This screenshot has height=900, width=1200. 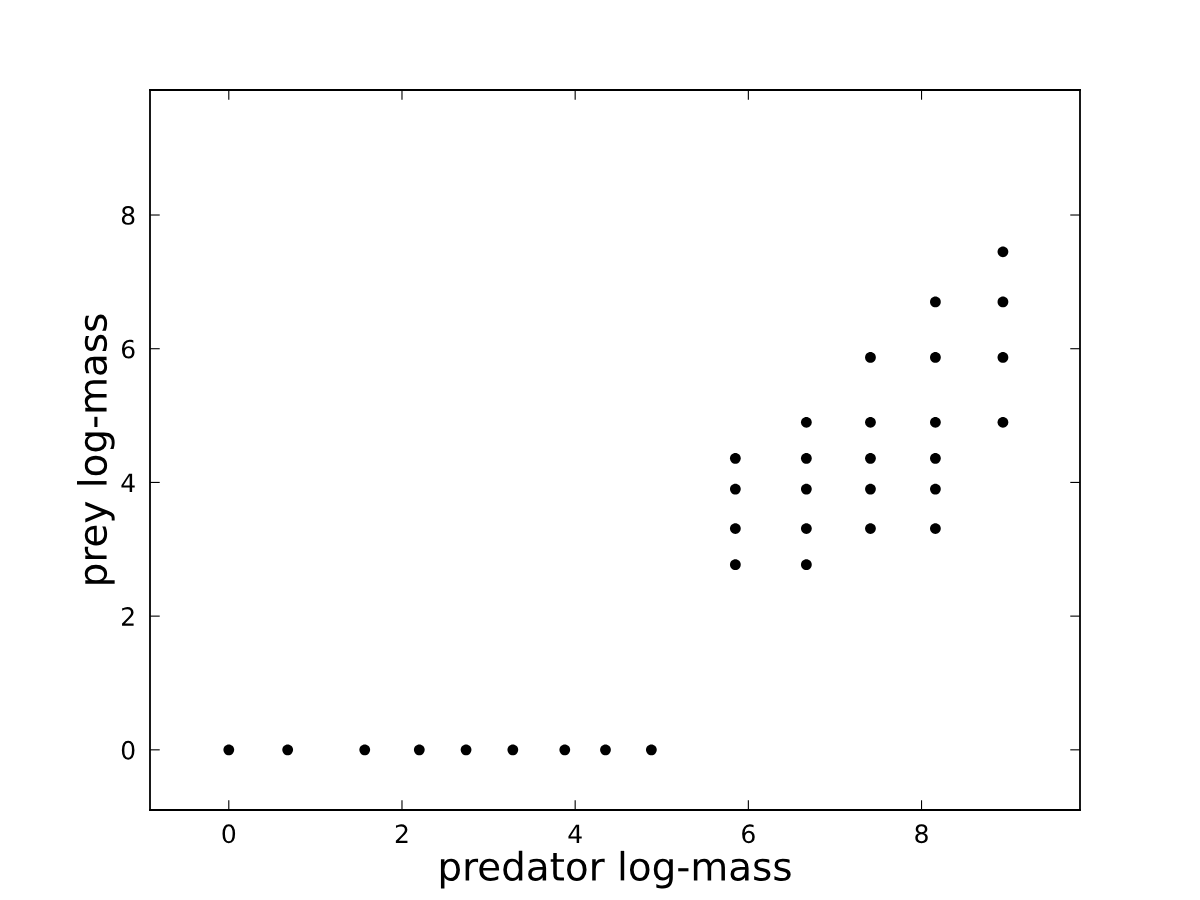 What do you see at coordinates (229, 834) in the screenshot?
I see `x-tick-label: 0` at bounding box center [229, 834].